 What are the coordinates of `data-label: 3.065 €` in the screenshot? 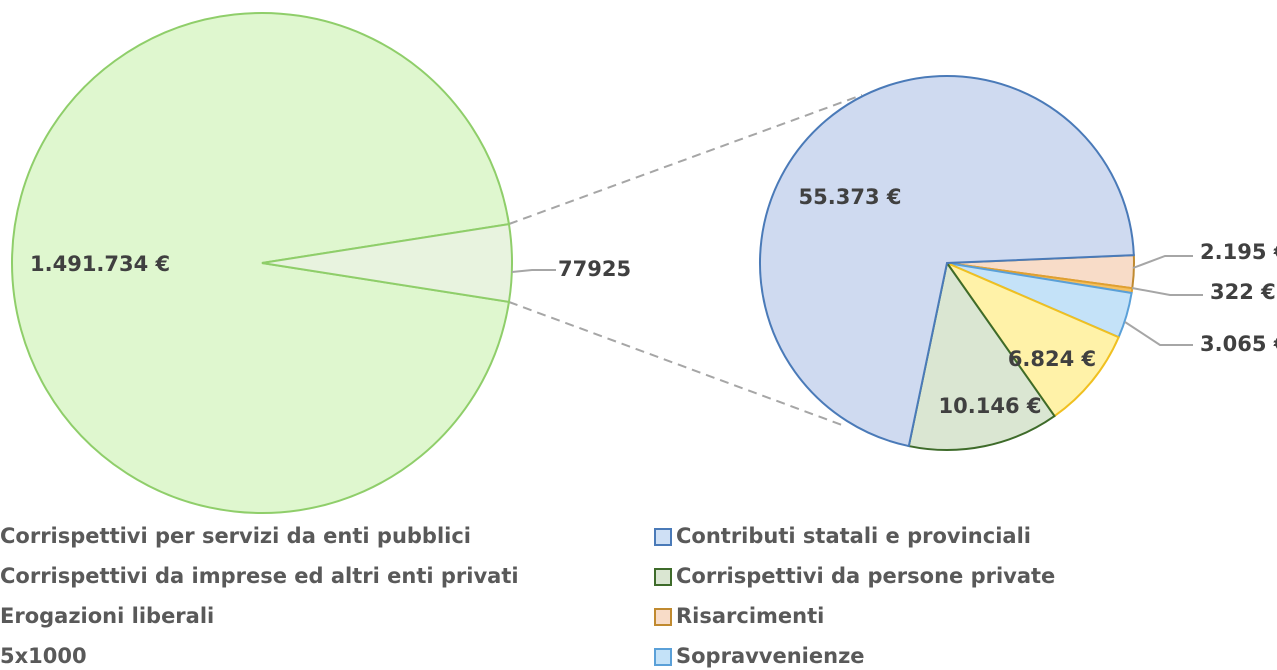 It's located at (1238, 344).